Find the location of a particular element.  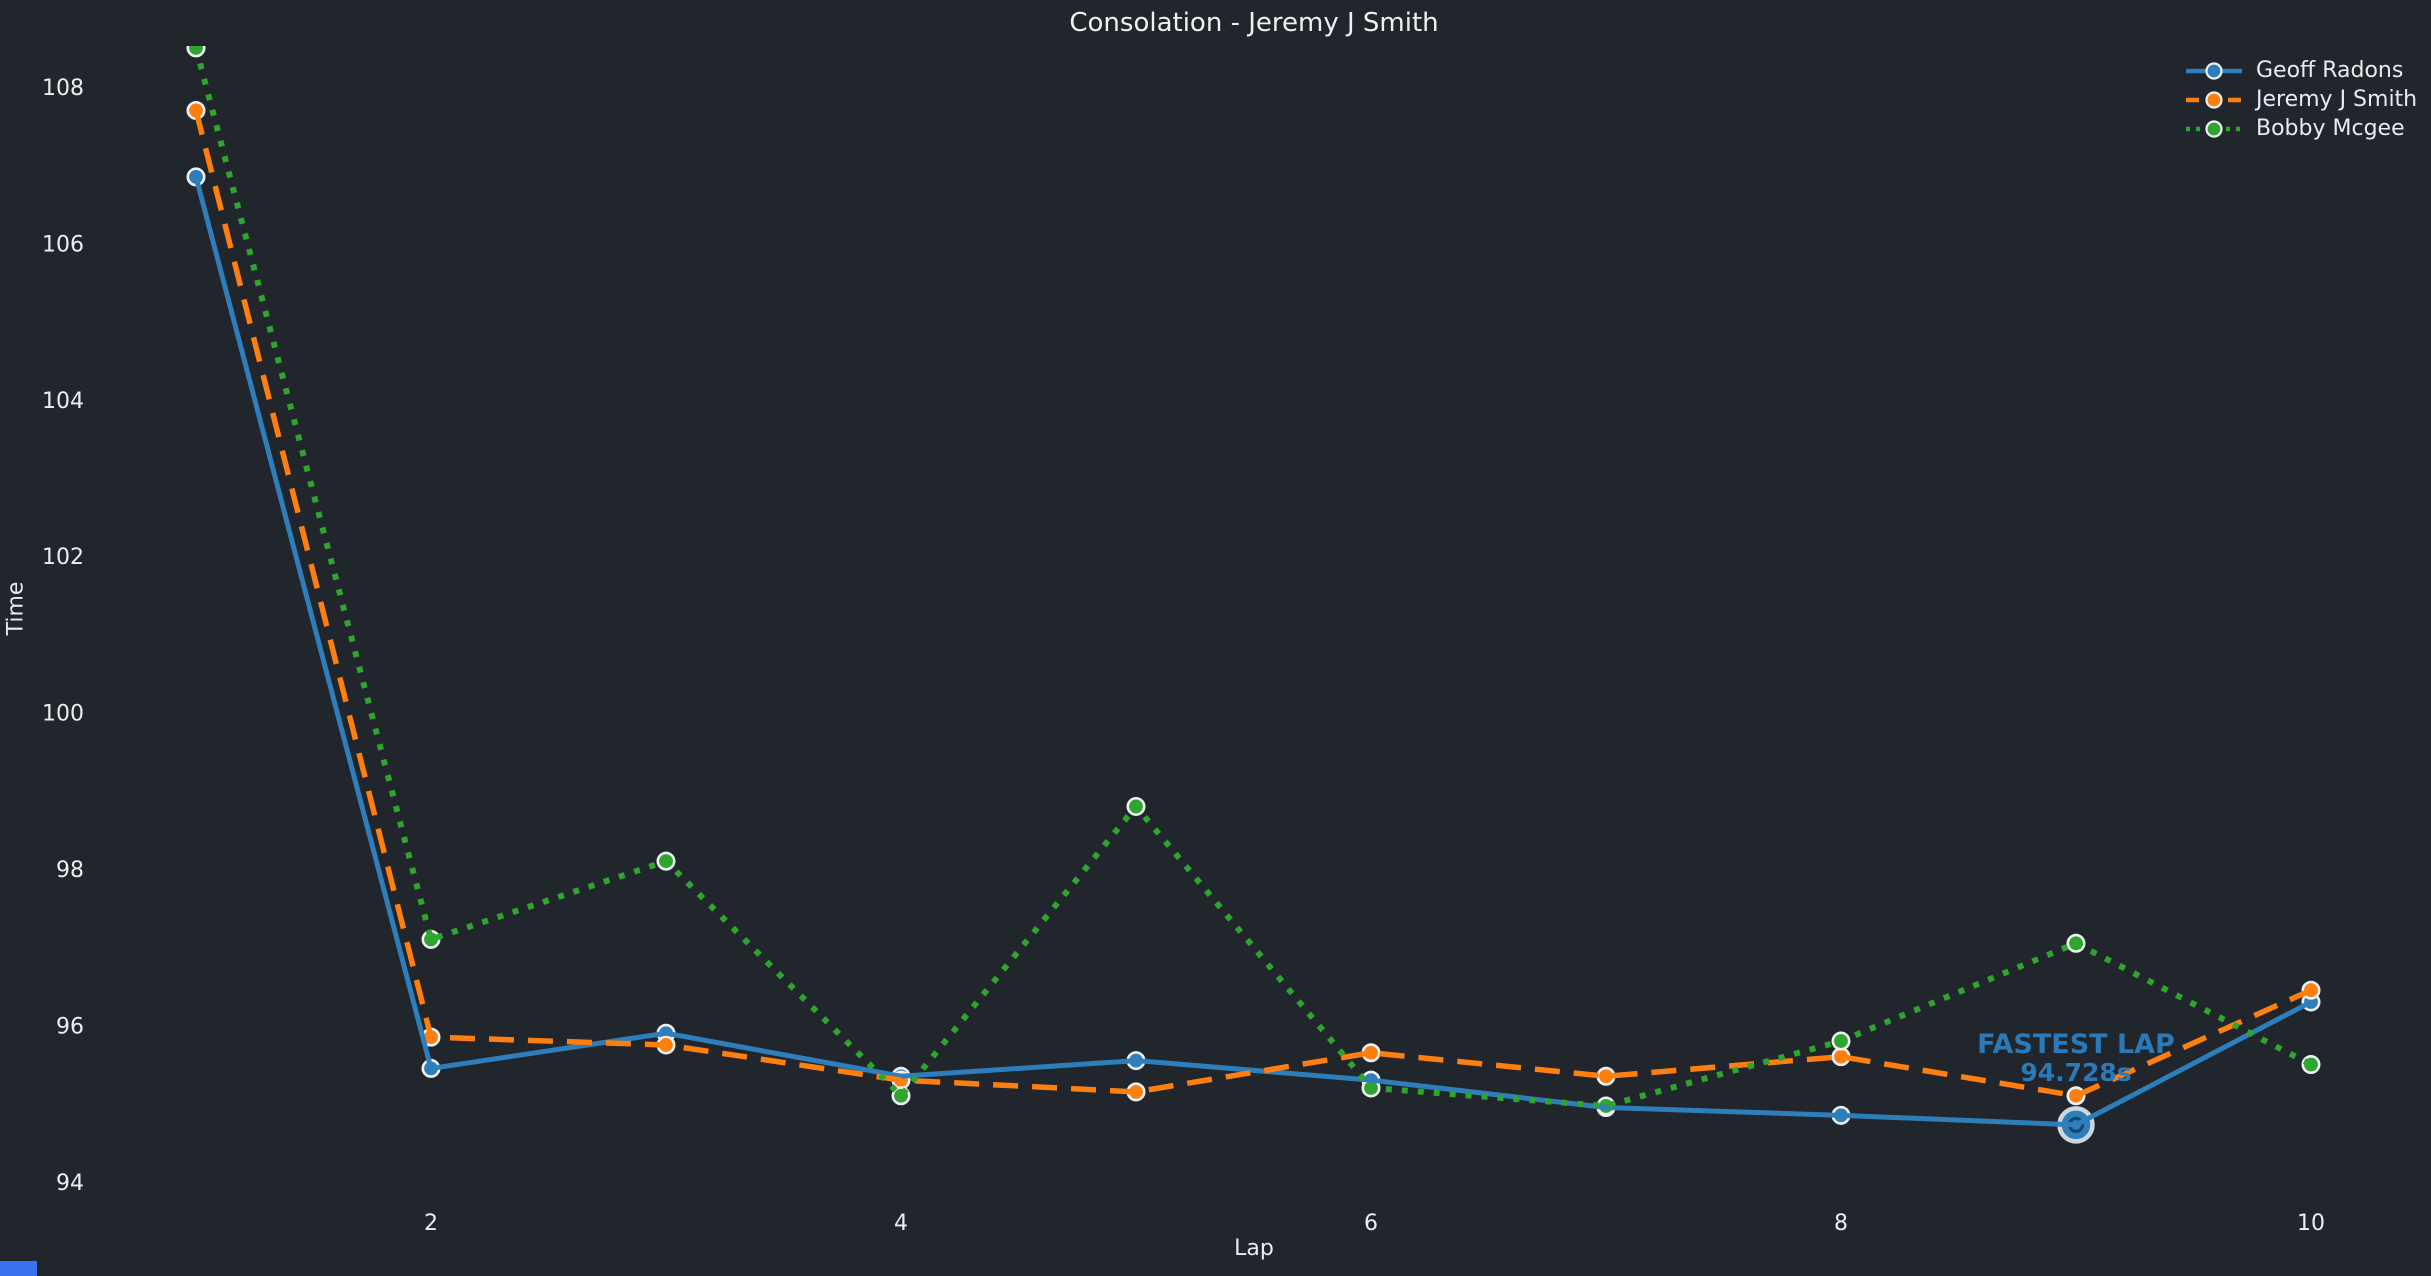

y-axis-label: Time is located at coordinates (16, 608).